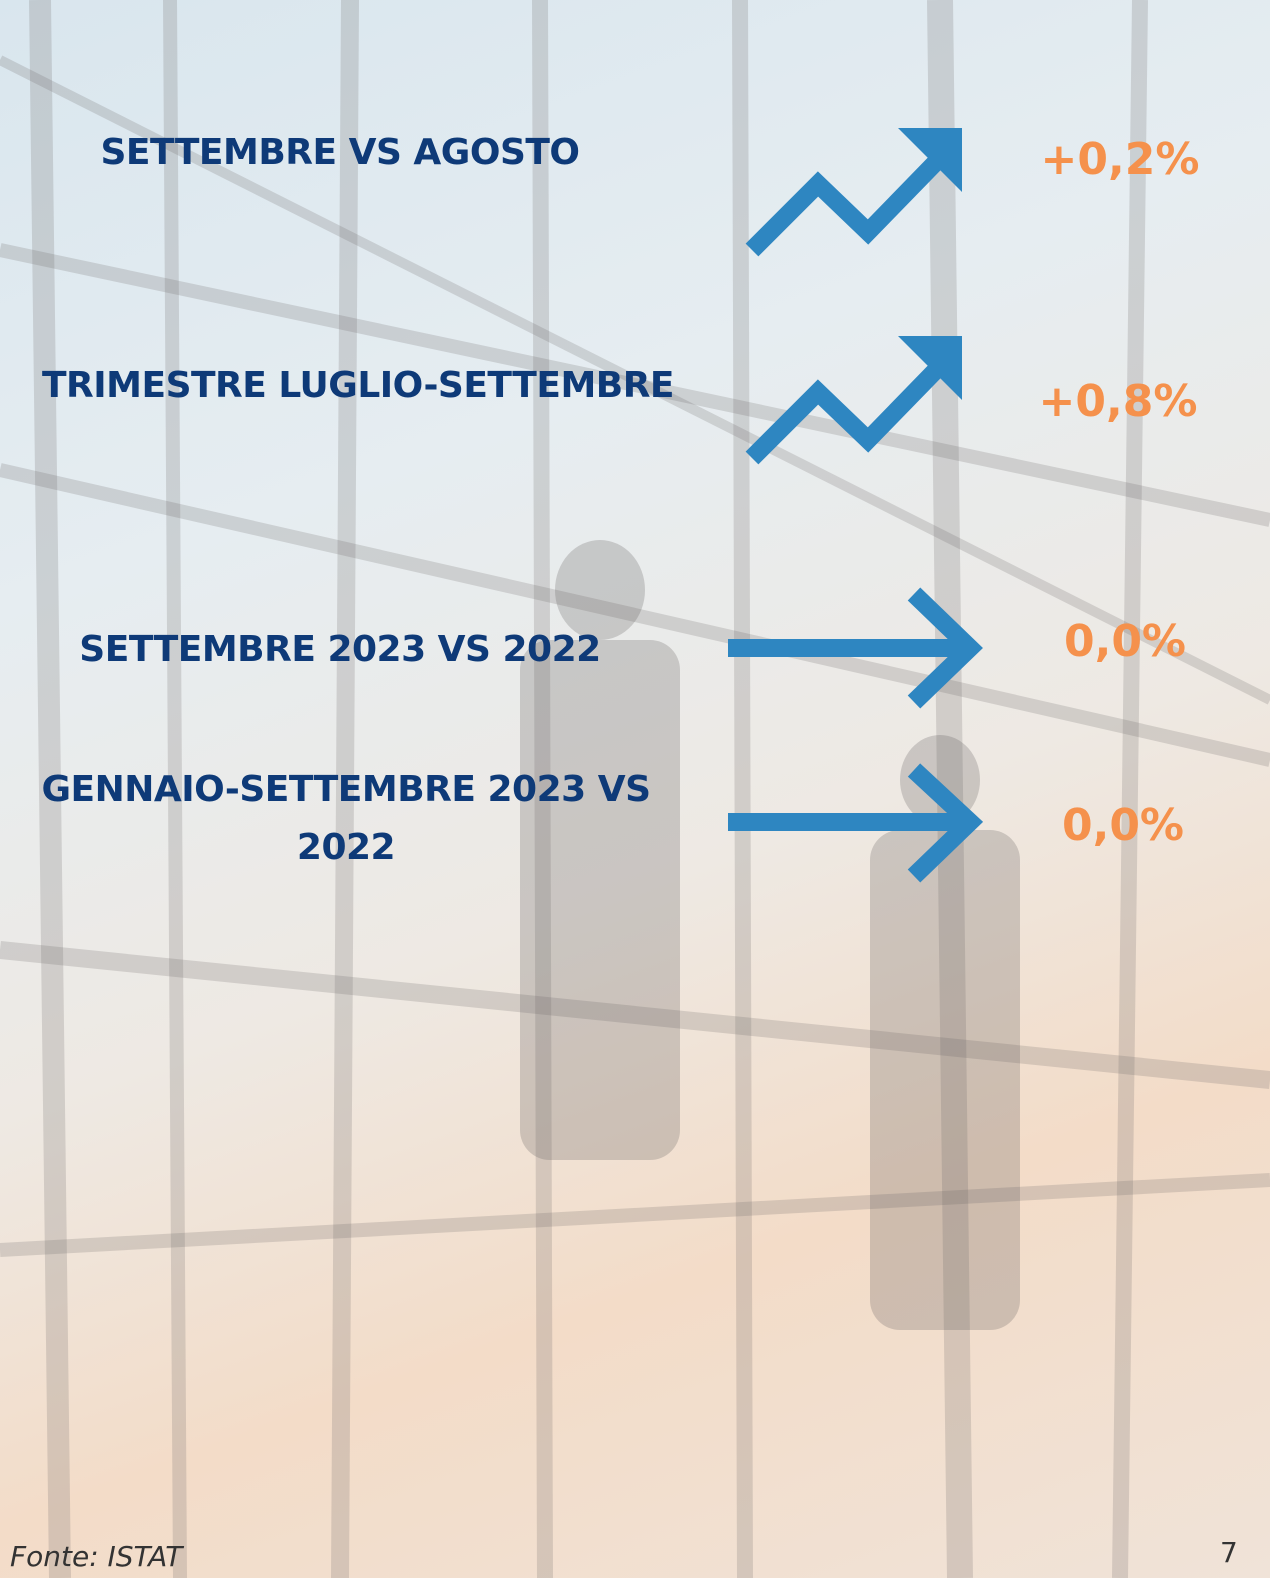 The image size is (1270, 1578). Describe the element at coordinates (1118, 401) in the screenshot. I see `item-value: +0,8%` at that location.